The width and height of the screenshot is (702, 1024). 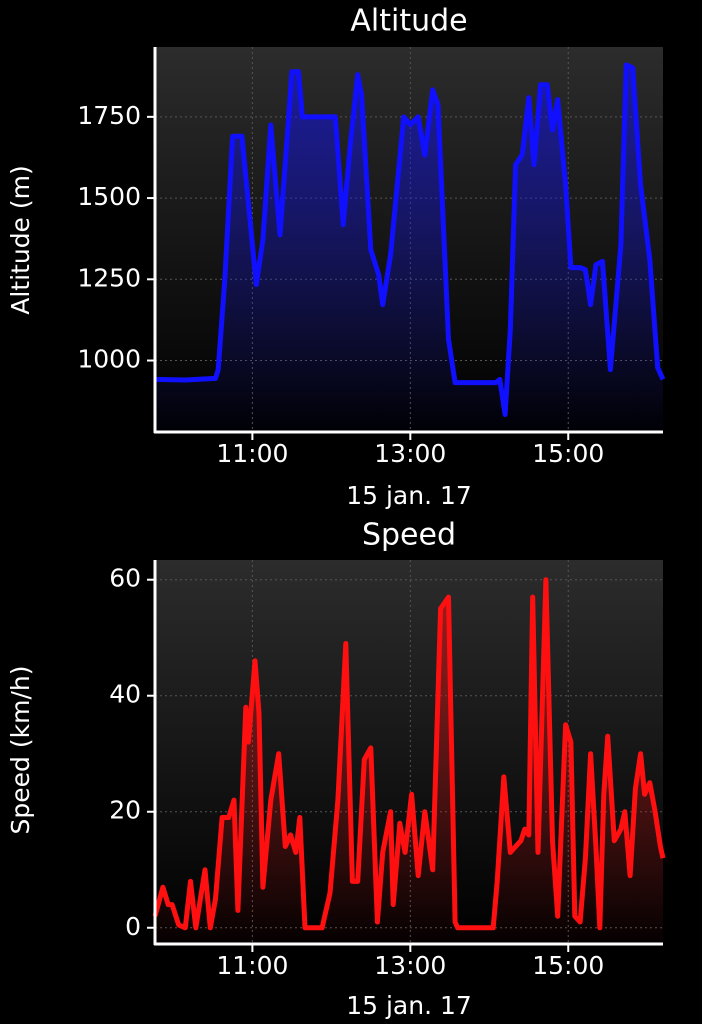 What do you see at coordinates (20, 750) in the screenshot?
I see `y-axis-label: Speed (km/h)` at bounding box center [20, 750].